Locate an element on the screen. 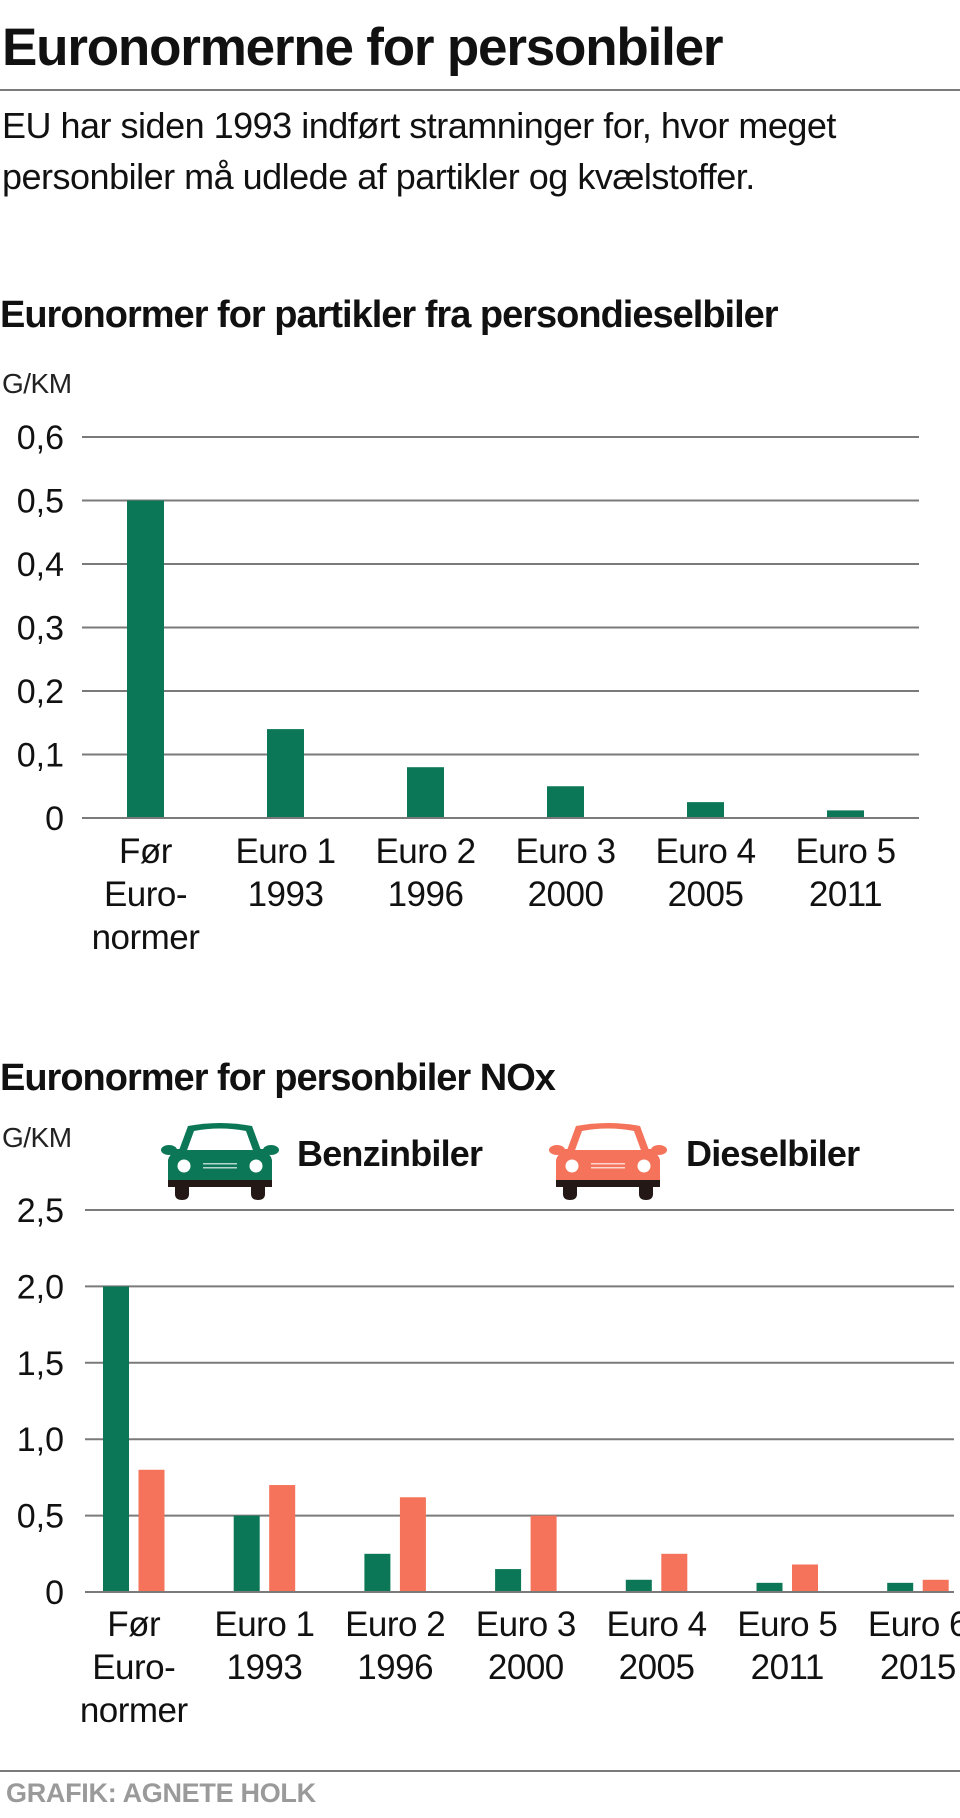  chart-2-title: Euronormer for personbiler NOx is located at coordinates (278, 1078).